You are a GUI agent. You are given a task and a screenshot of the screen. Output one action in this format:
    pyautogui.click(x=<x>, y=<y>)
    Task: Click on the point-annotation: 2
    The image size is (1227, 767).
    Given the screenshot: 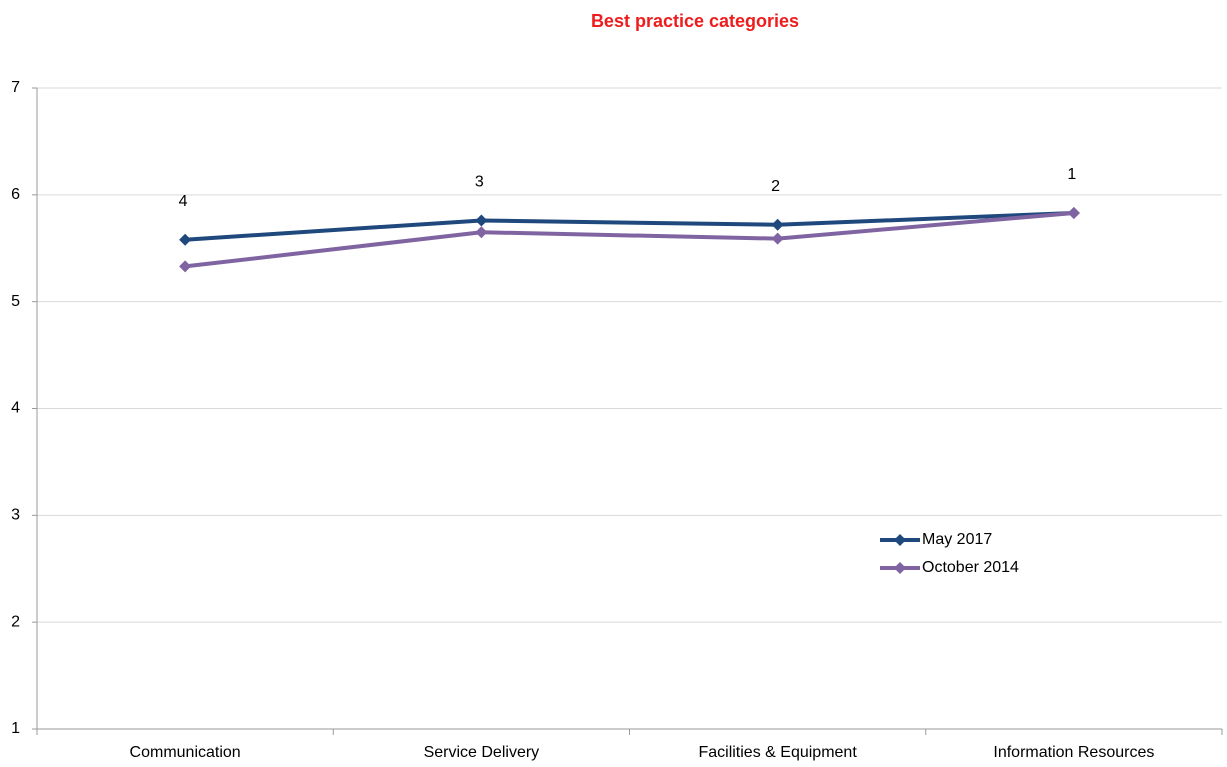 What is the action you would take?
    pyautogui.click(x=775, y=186)
    